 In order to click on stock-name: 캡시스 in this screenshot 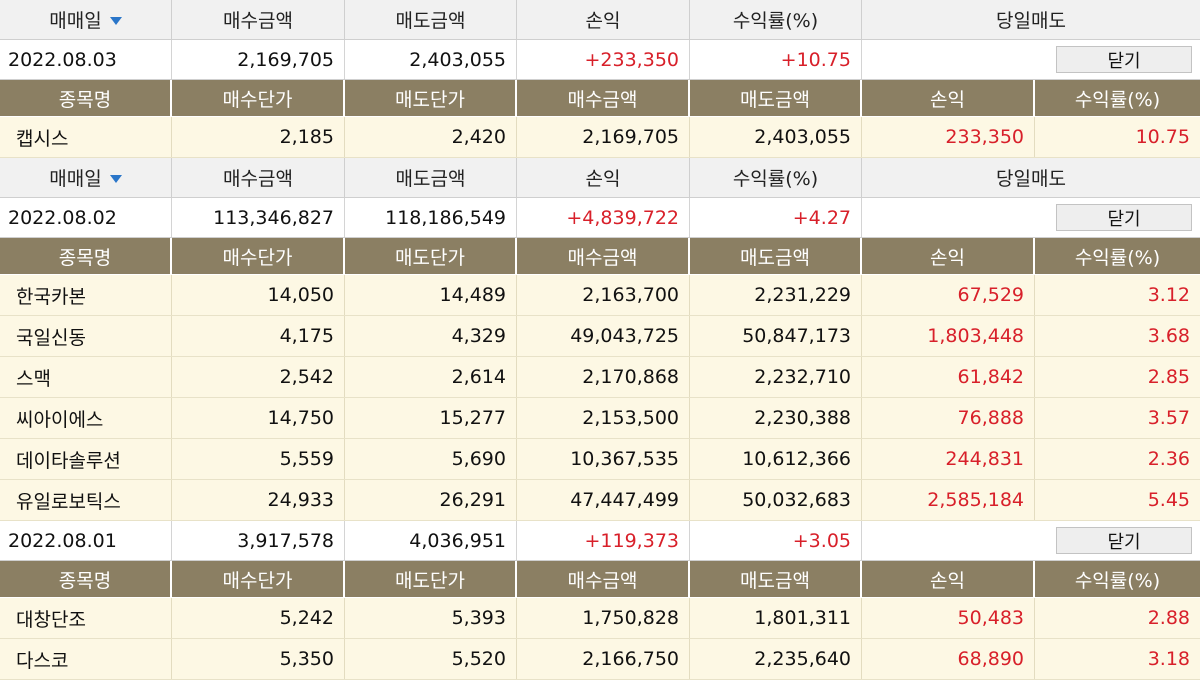, I will do `click(86, 137)`.